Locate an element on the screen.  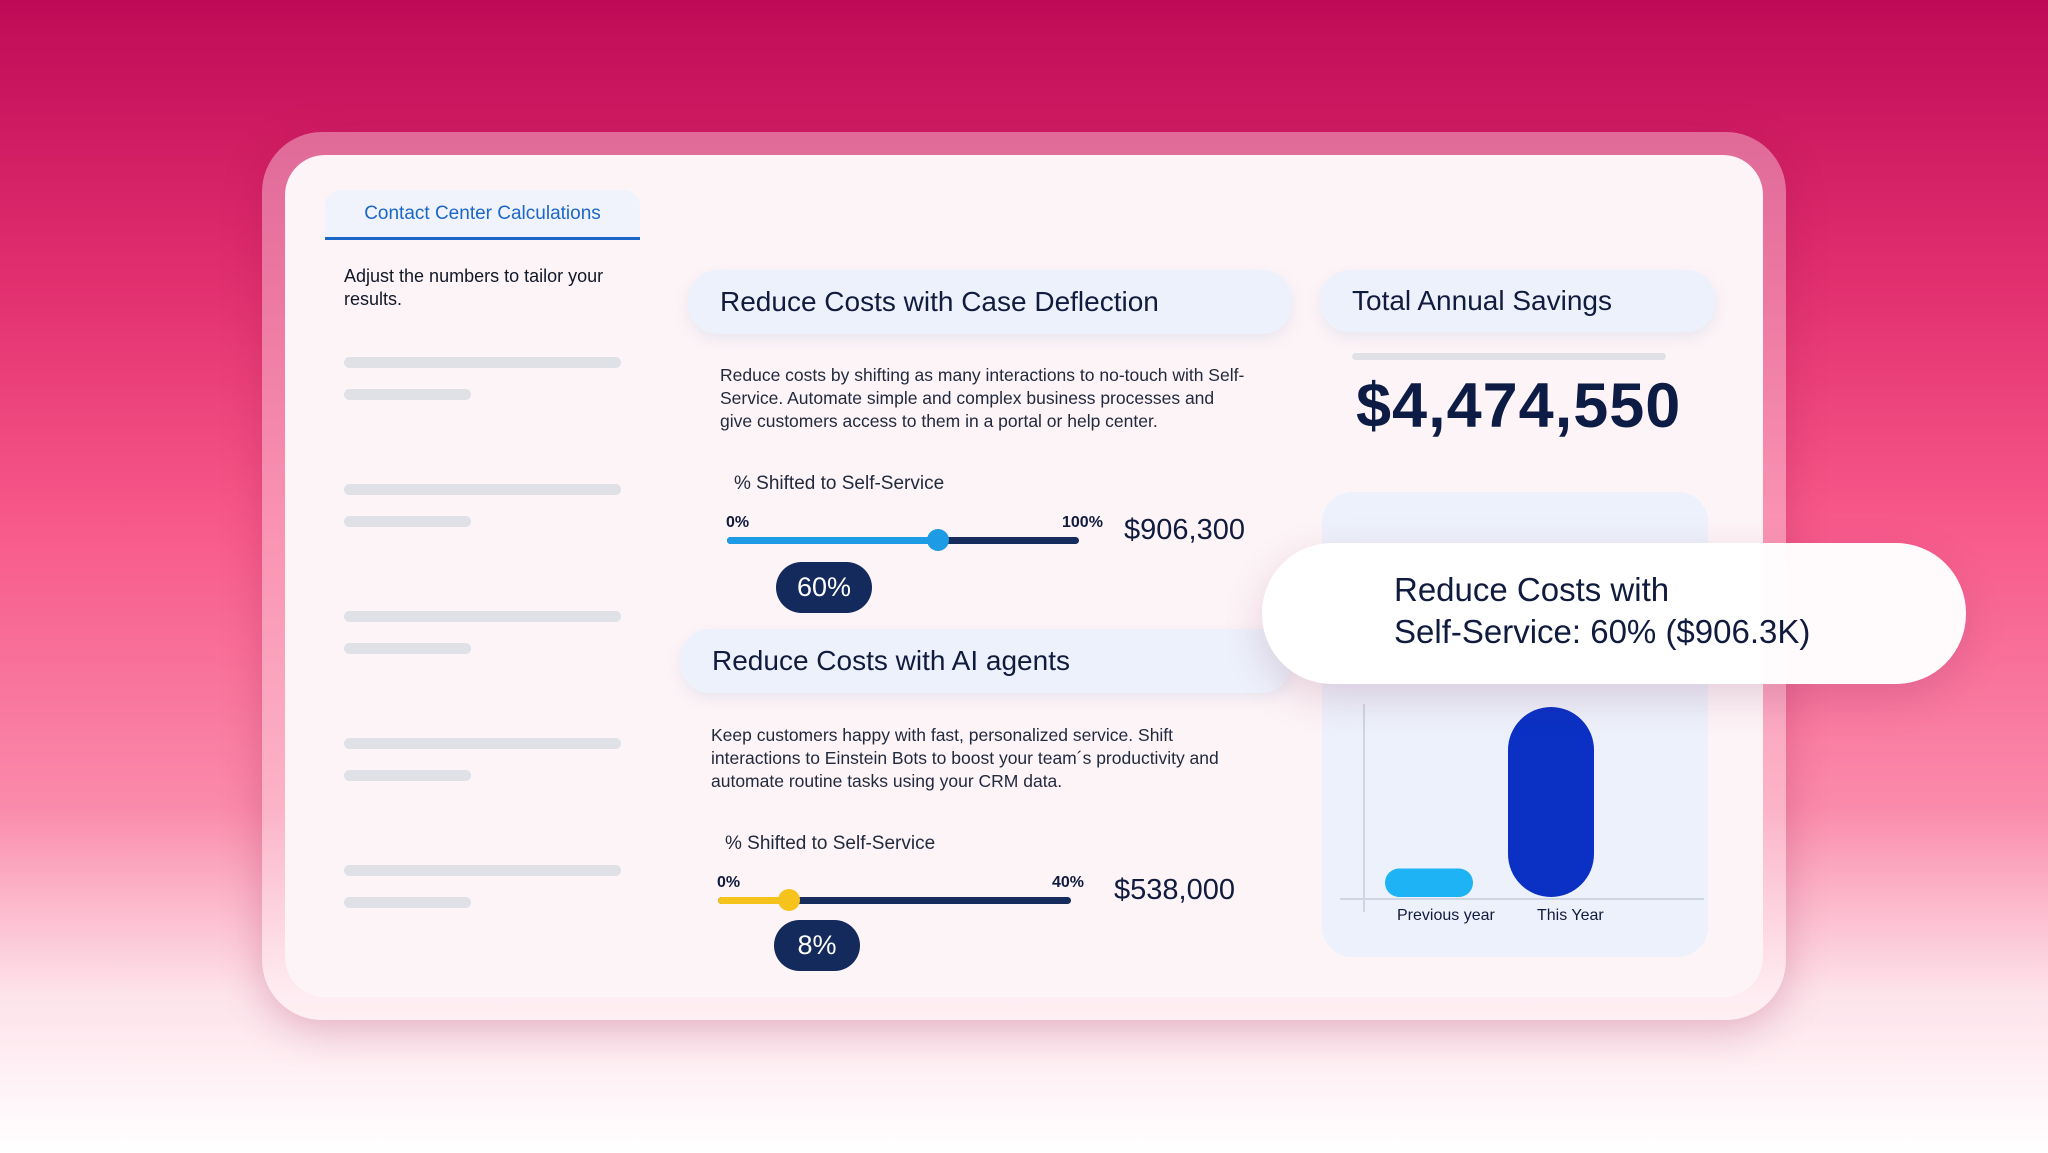
chart-bar-previous-year is located at coordinates (1429, 882).